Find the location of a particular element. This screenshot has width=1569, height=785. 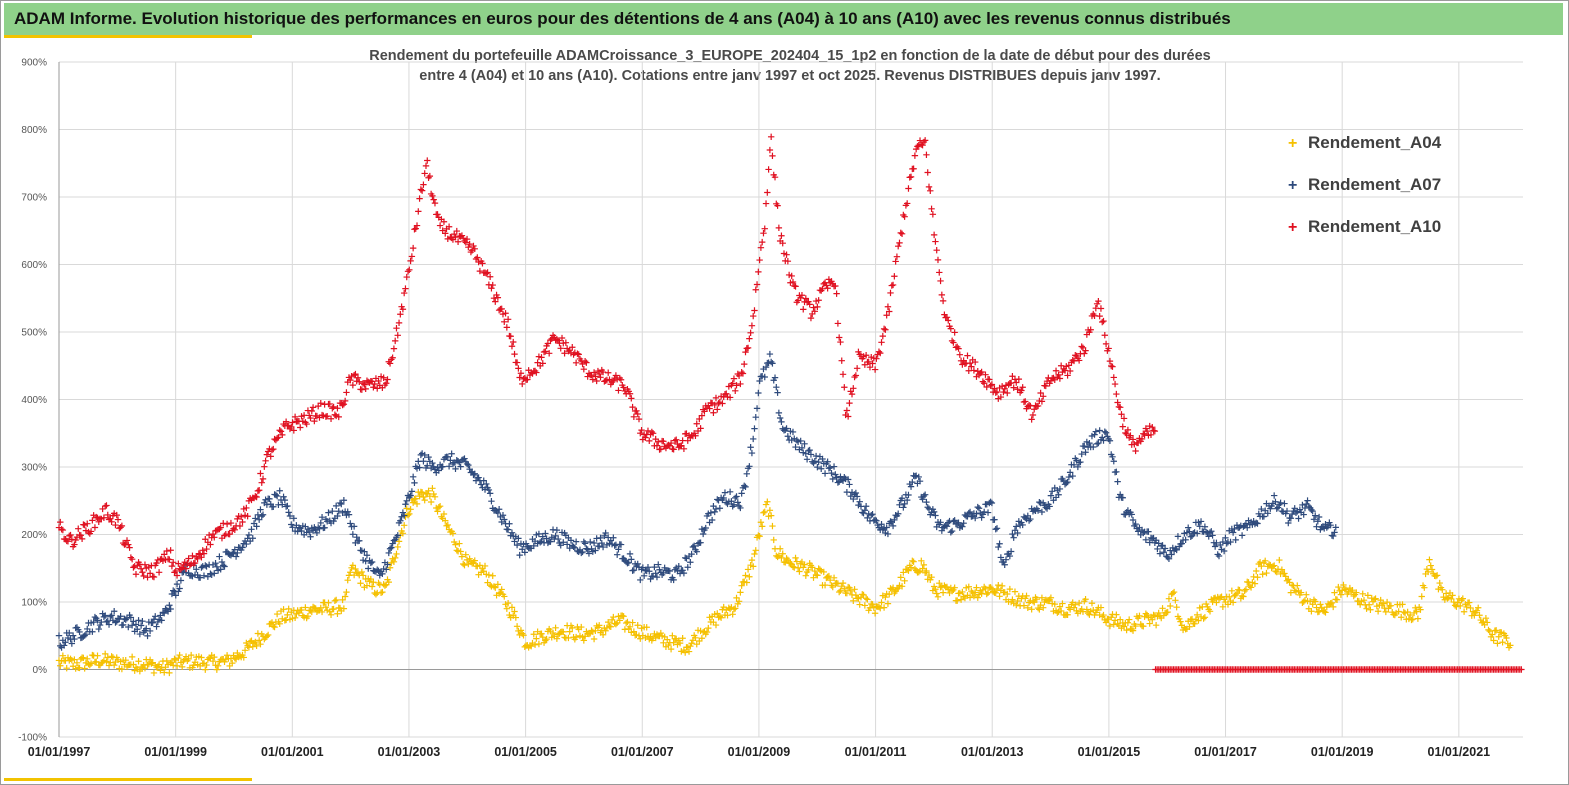

y-tick-label: 200% is located at coordinates (34, 535).